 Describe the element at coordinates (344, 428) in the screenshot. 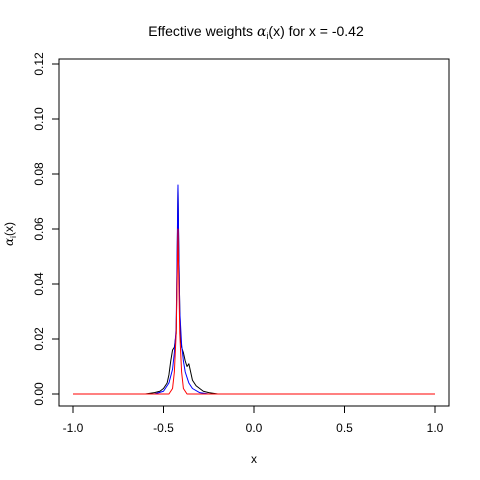

I see `x-tick-label: 0.5` at that location.